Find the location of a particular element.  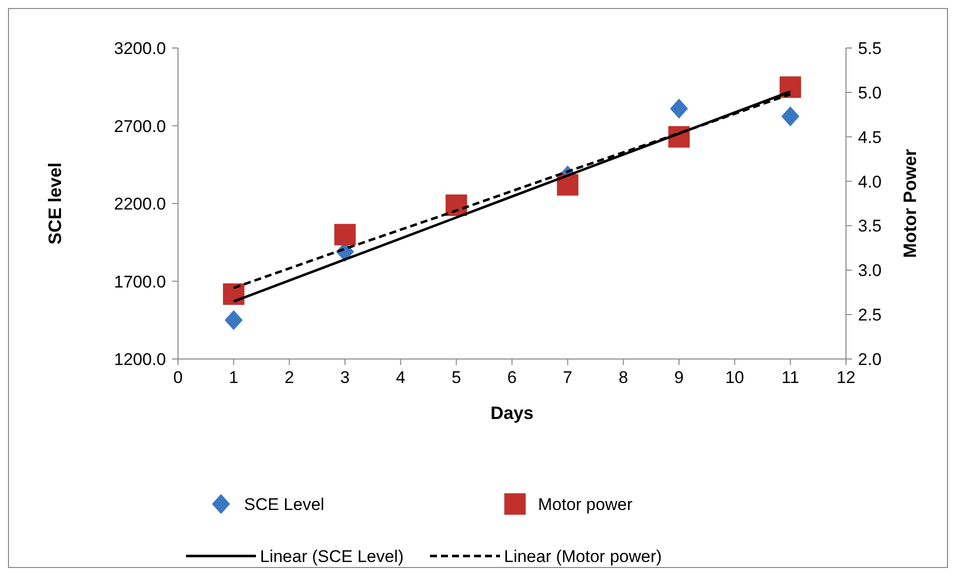

x-tick-label: 9 is located at coordinates (679, 377).